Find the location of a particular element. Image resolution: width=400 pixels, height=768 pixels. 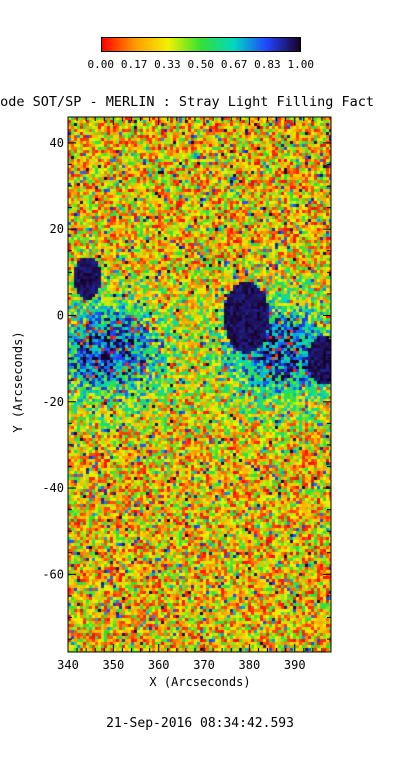

colorbar-tick-label: 0.33 is located at coordinates (167, 64).